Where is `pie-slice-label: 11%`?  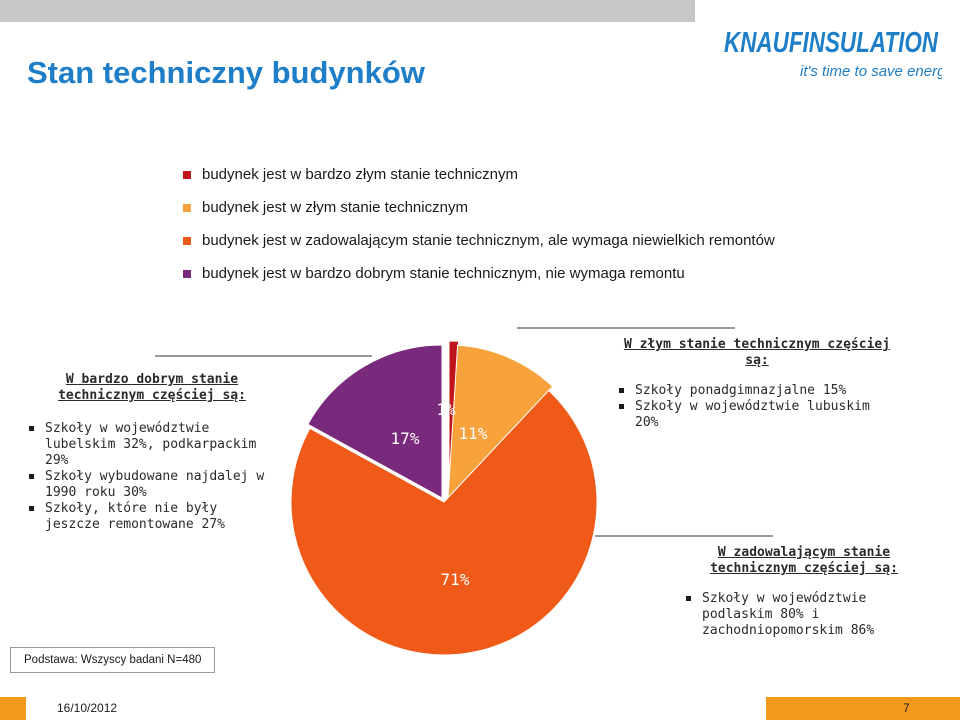 pie-slice-label: 11% is located at coordinates (473, 433).